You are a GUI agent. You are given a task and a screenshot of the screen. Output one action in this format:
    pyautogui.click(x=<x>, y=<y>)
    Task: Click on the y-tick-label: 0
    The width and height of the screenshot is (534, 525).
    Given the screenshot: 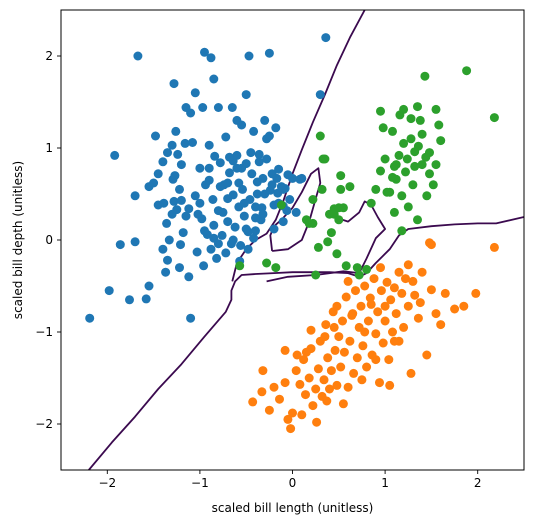 What is the action you would take?
    pyautogui.click(x=49, y=240)
    